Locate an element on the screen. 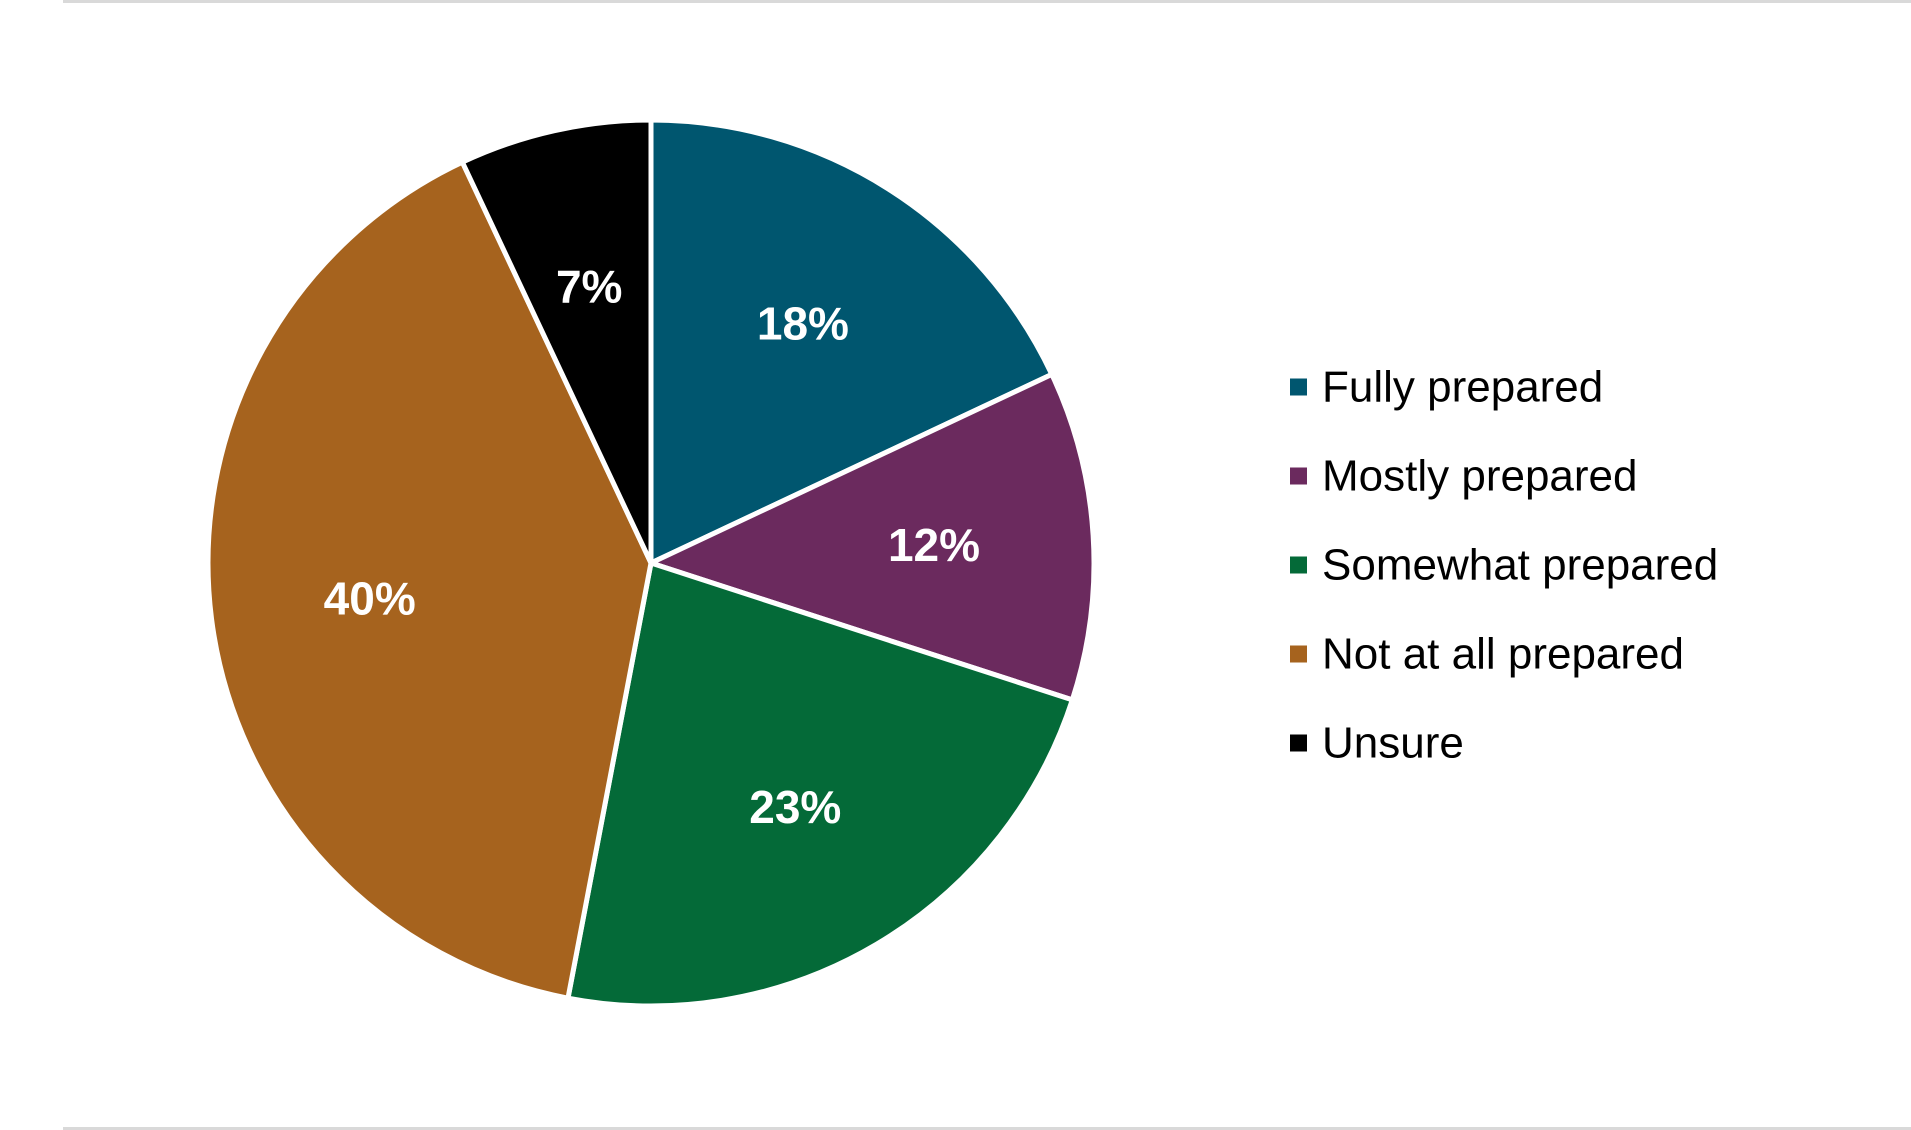 The width and height of the screenshot is (1911, 1130). legend-label-fully-prepared: Fully prepared is located at coordinates (1462, 387).